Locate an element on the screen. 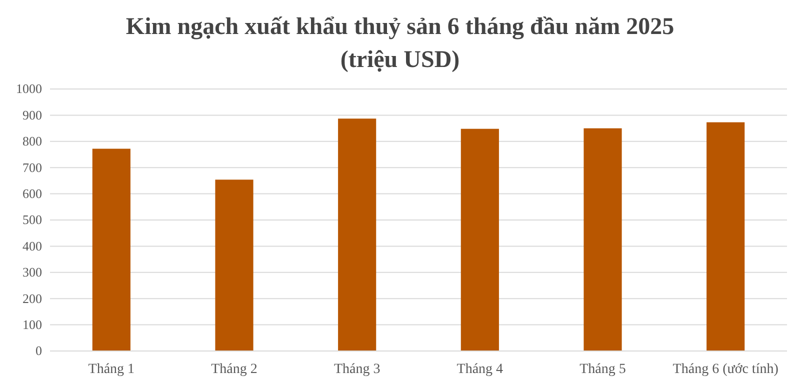 This screenshot has width=800, height=386. chart-title: Kim ngạch xuất khẩu thuỷ sản 6 tháng đầu năm 2025 is located at coordinates (400, 27).